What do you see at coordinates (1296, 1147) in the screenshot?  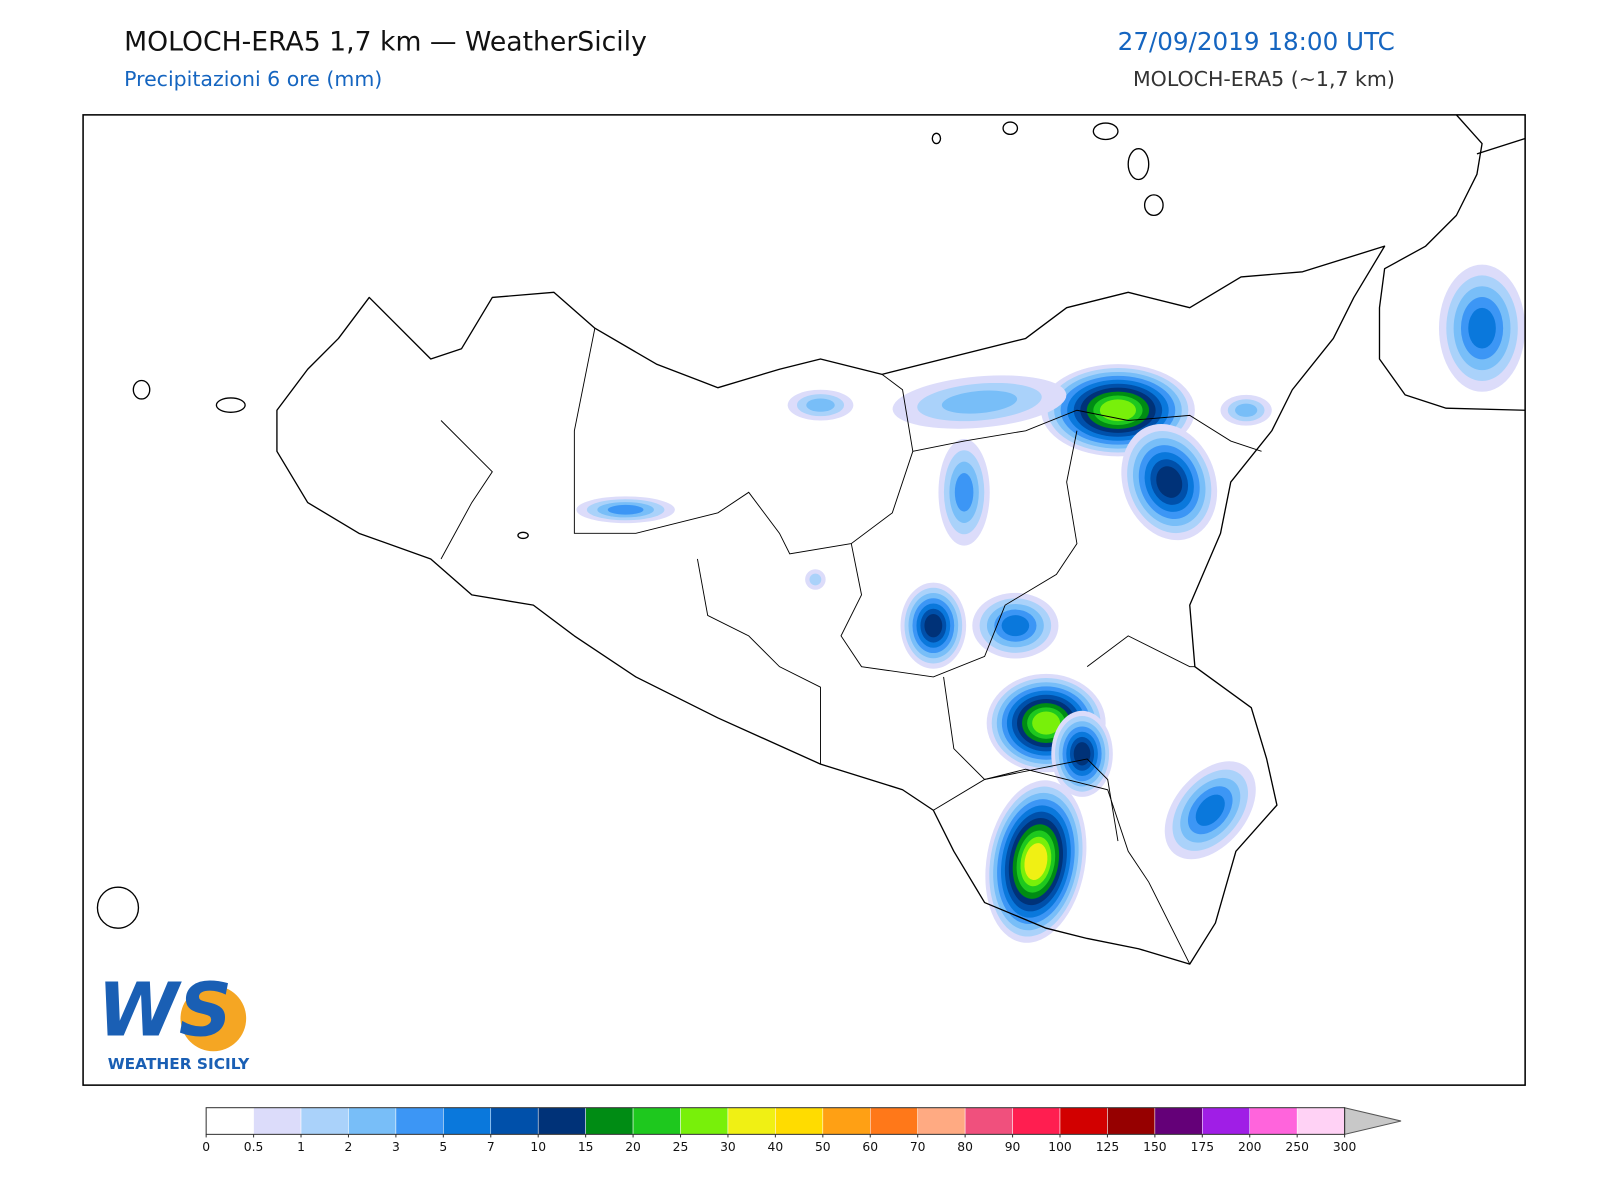 I see `colorbar-tick-label: 250` at bounding box center [1296, 1147].